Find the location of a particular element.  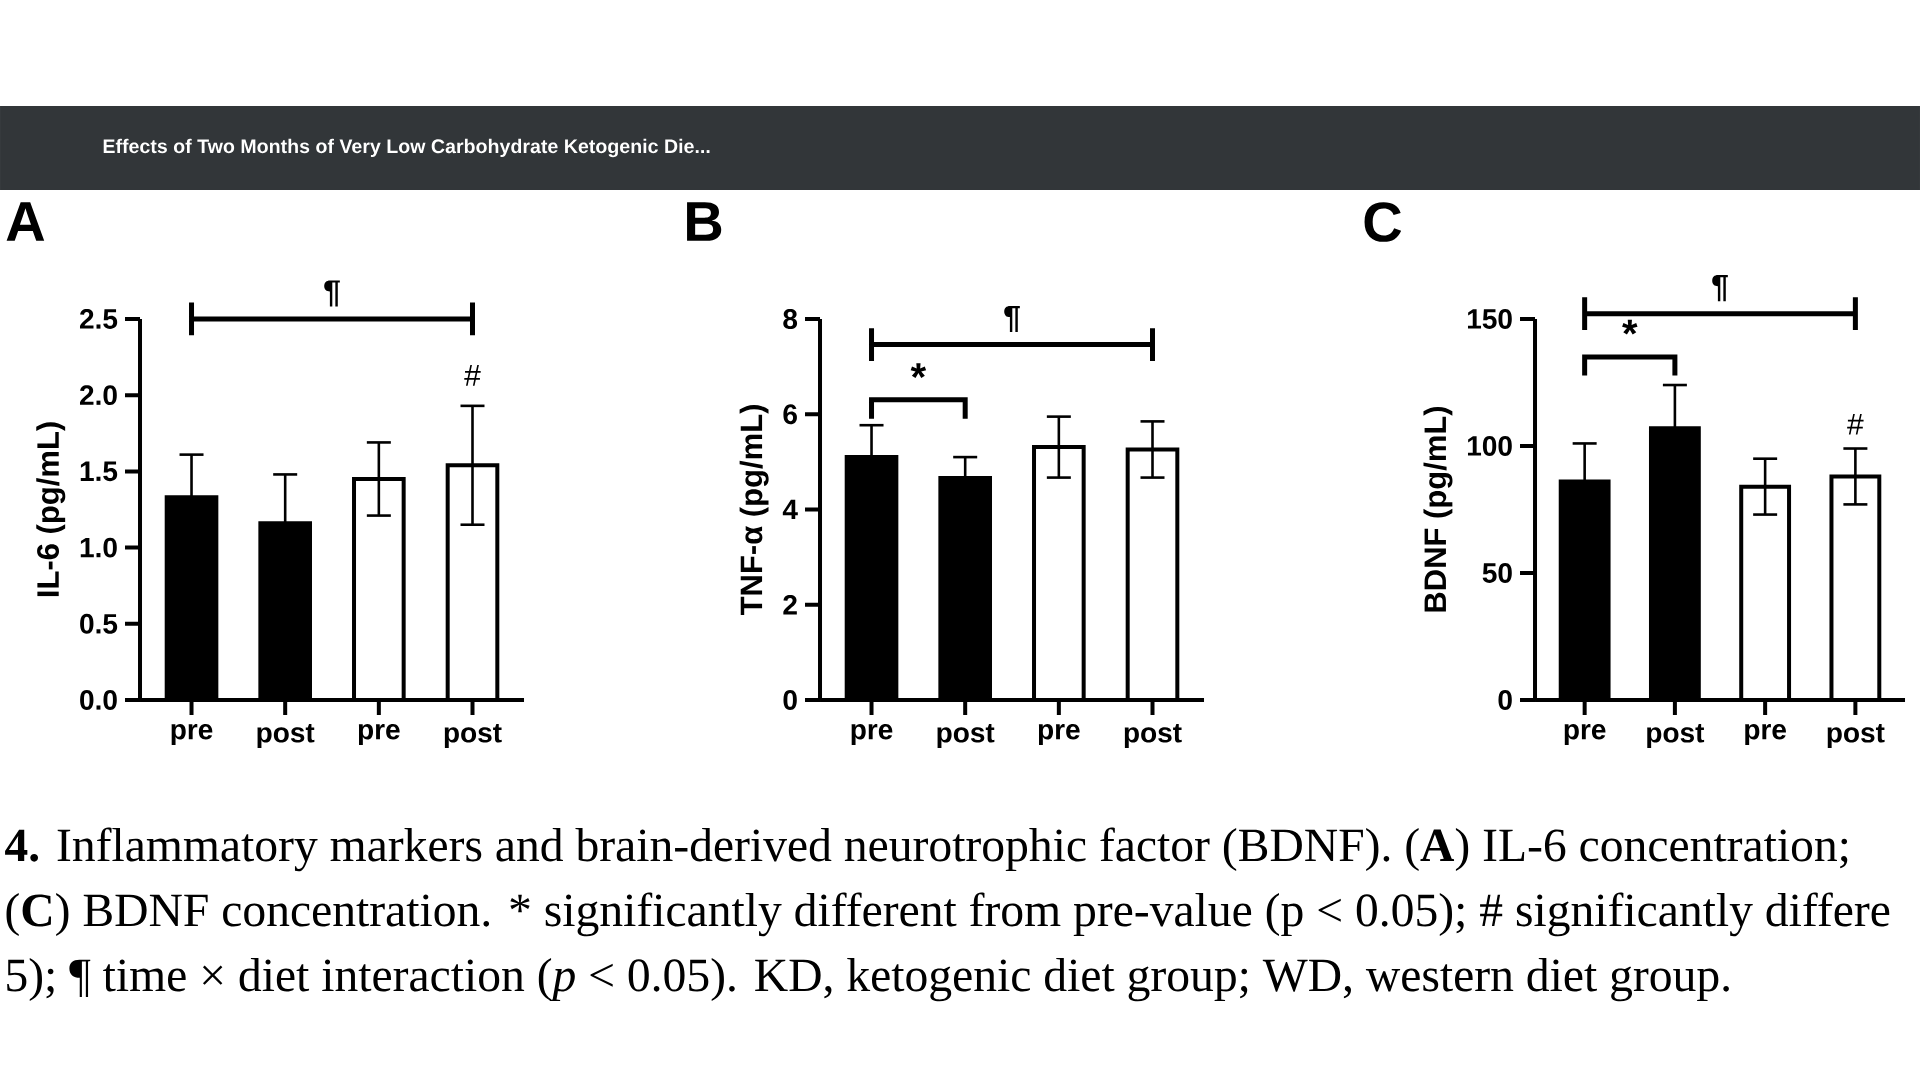

y-axis-title: BDNF (pg/mL) is located at coordinates (1438, 509).